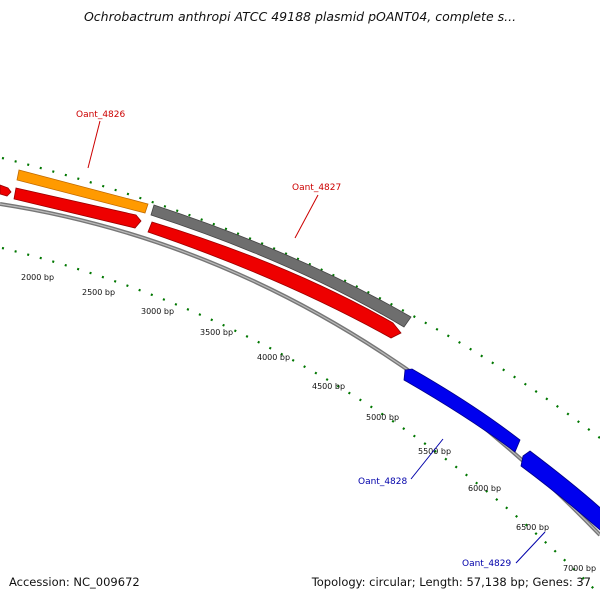 The image size is (600, 600). Describe the element at coordinates (101, 115) in the screenshot. I see `gene-label-oant-4826: Oant_4826` at that location.